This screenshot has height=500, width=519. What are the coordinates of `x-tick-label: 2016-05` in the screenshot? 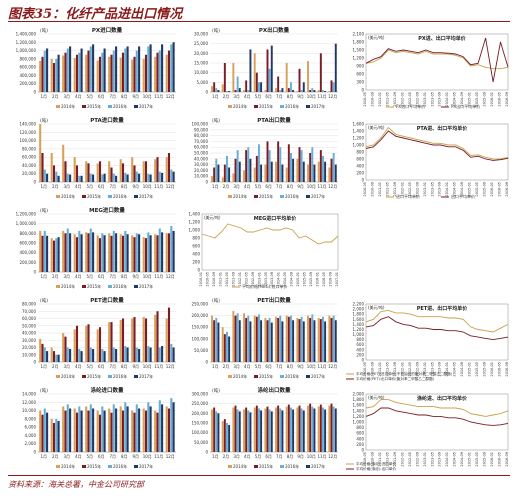 It's located at (500, 459).